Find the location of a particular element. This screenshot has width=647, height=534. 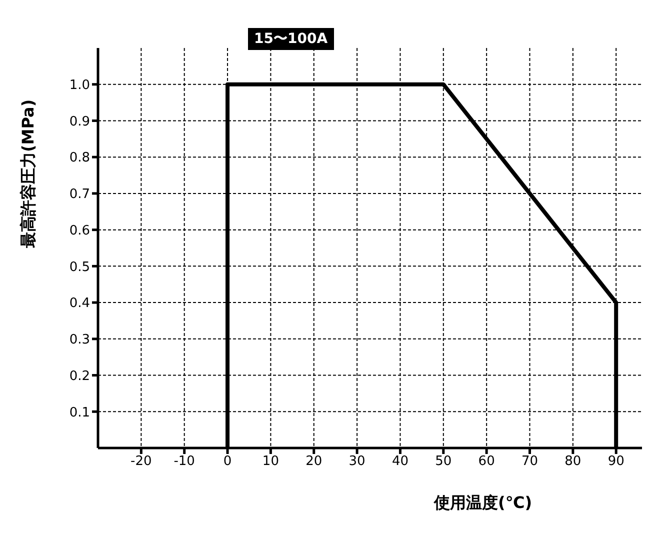

text: 15〜100A is located at coordinates (291, 39).